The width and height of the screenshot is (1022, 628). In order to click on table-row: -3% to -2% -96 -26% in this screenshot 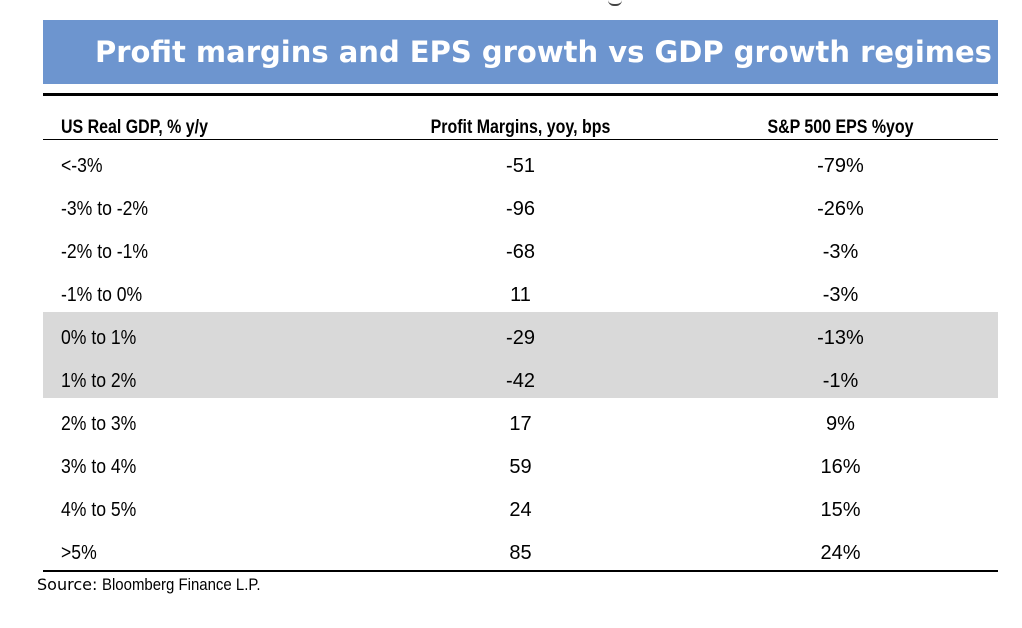, I will do `click(520, 204)`.